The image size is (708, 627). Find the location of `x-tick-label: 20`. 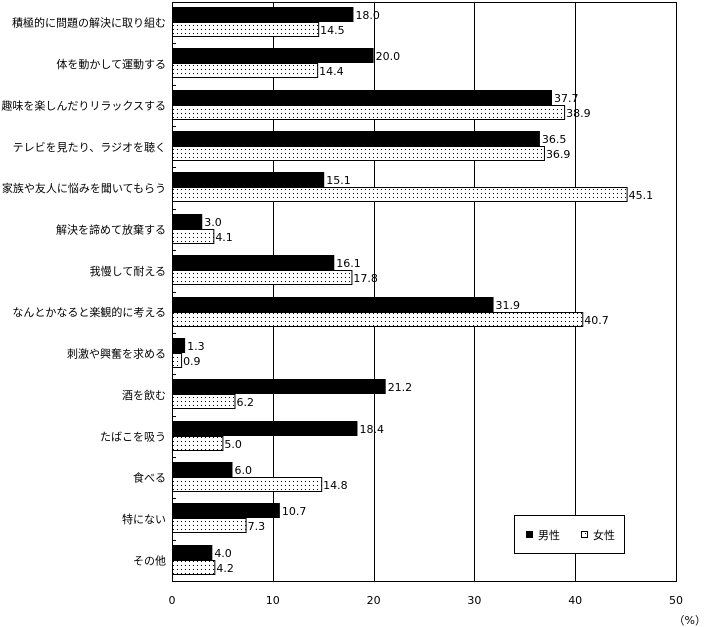

x-tick-label: 20 is located at coordinates (374, 600).